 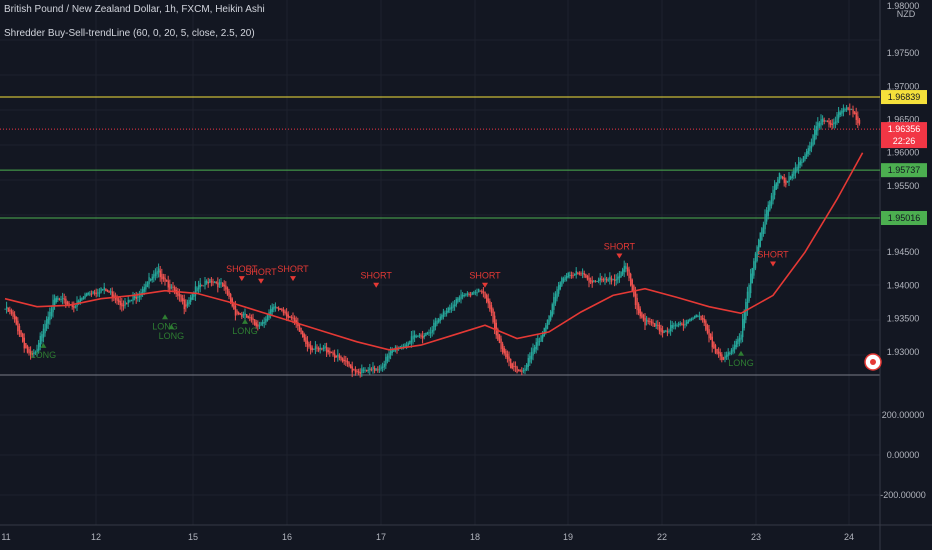 What do you see at coordinates (427, 537) in the screenshot?
I see `time-axis: 11 12 15 16 17 18 19 22 23 24` at bounding box center [427, 537].